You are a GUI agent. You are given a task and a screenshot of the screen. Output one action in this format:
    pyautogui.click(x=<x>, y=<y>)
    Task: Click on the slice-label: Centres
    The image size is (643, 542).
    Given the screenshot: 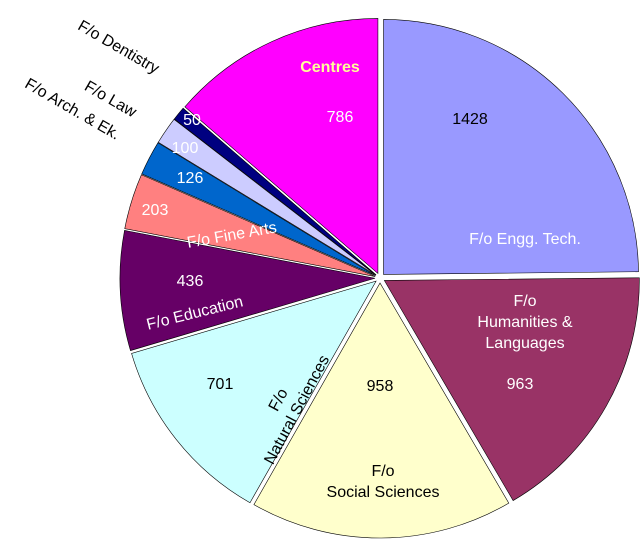 What is the action you would take?
    pyautogui.click(x=330, y=67)
    